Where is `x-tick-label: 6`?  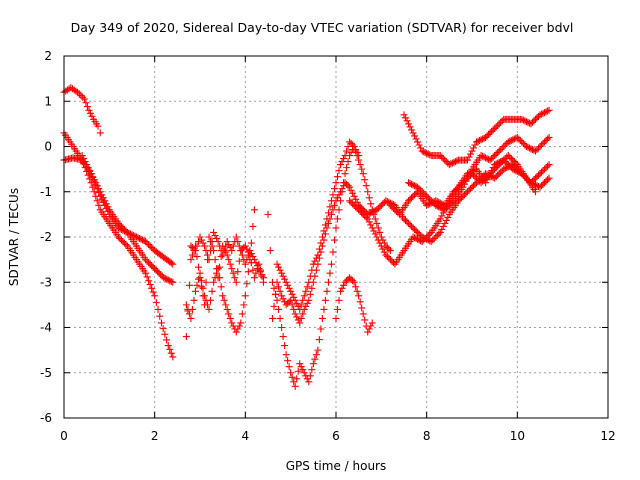
x-tick-label: 6 is located at coordinates (336, 436).